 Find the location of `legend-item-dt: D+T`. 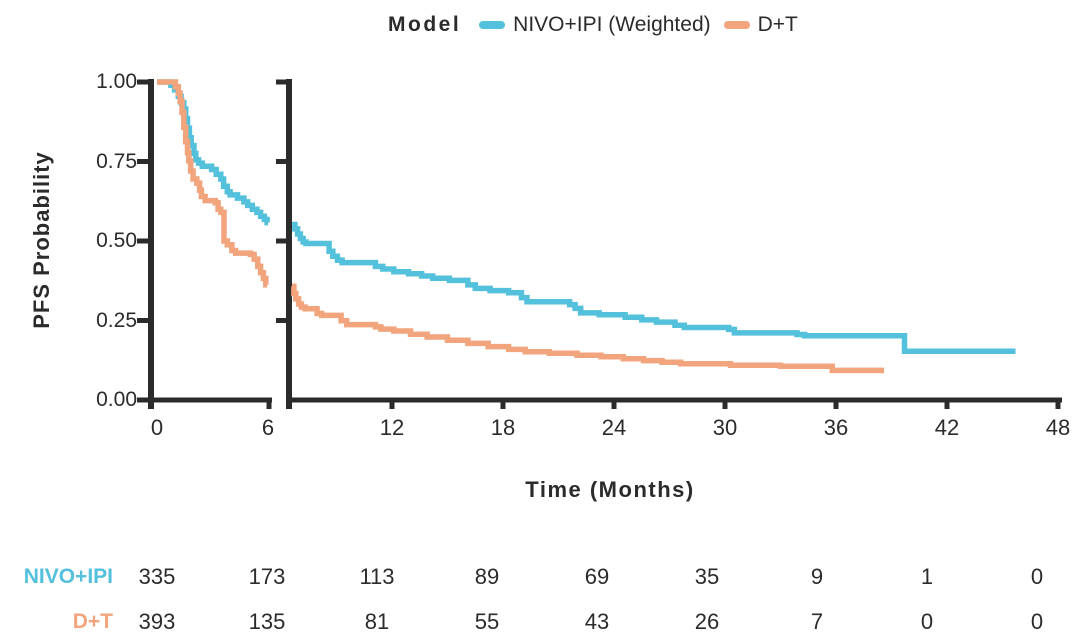

legend-item-dt: D+T is located at coordinates (760, 25).